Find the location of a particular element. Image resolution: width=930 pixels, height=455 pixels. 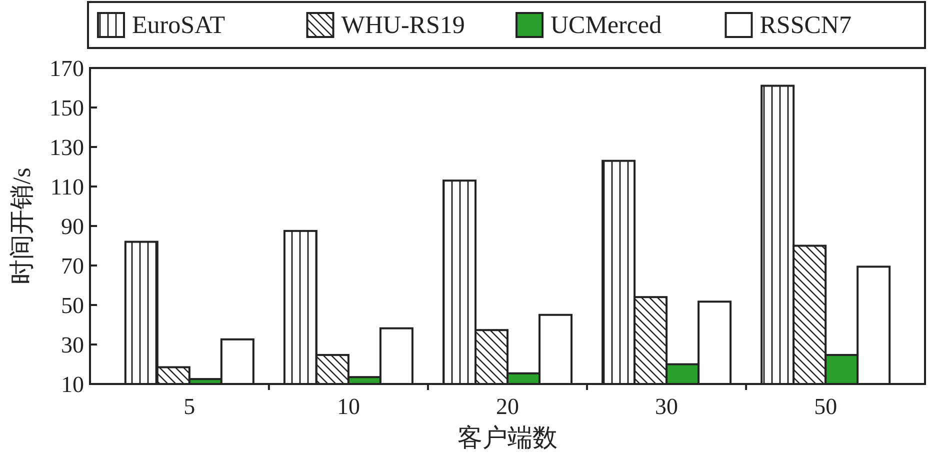

legend-label: WHU-RS19 is located at coordinates (403, 25).